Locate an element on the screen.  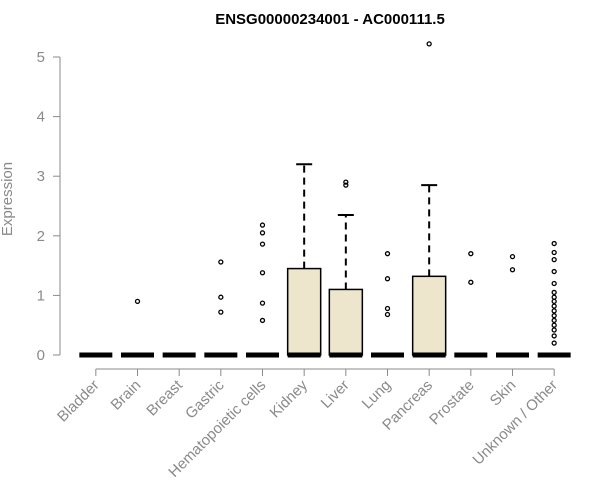
x-tick-label: Breast is located at coordinates (164, 397).